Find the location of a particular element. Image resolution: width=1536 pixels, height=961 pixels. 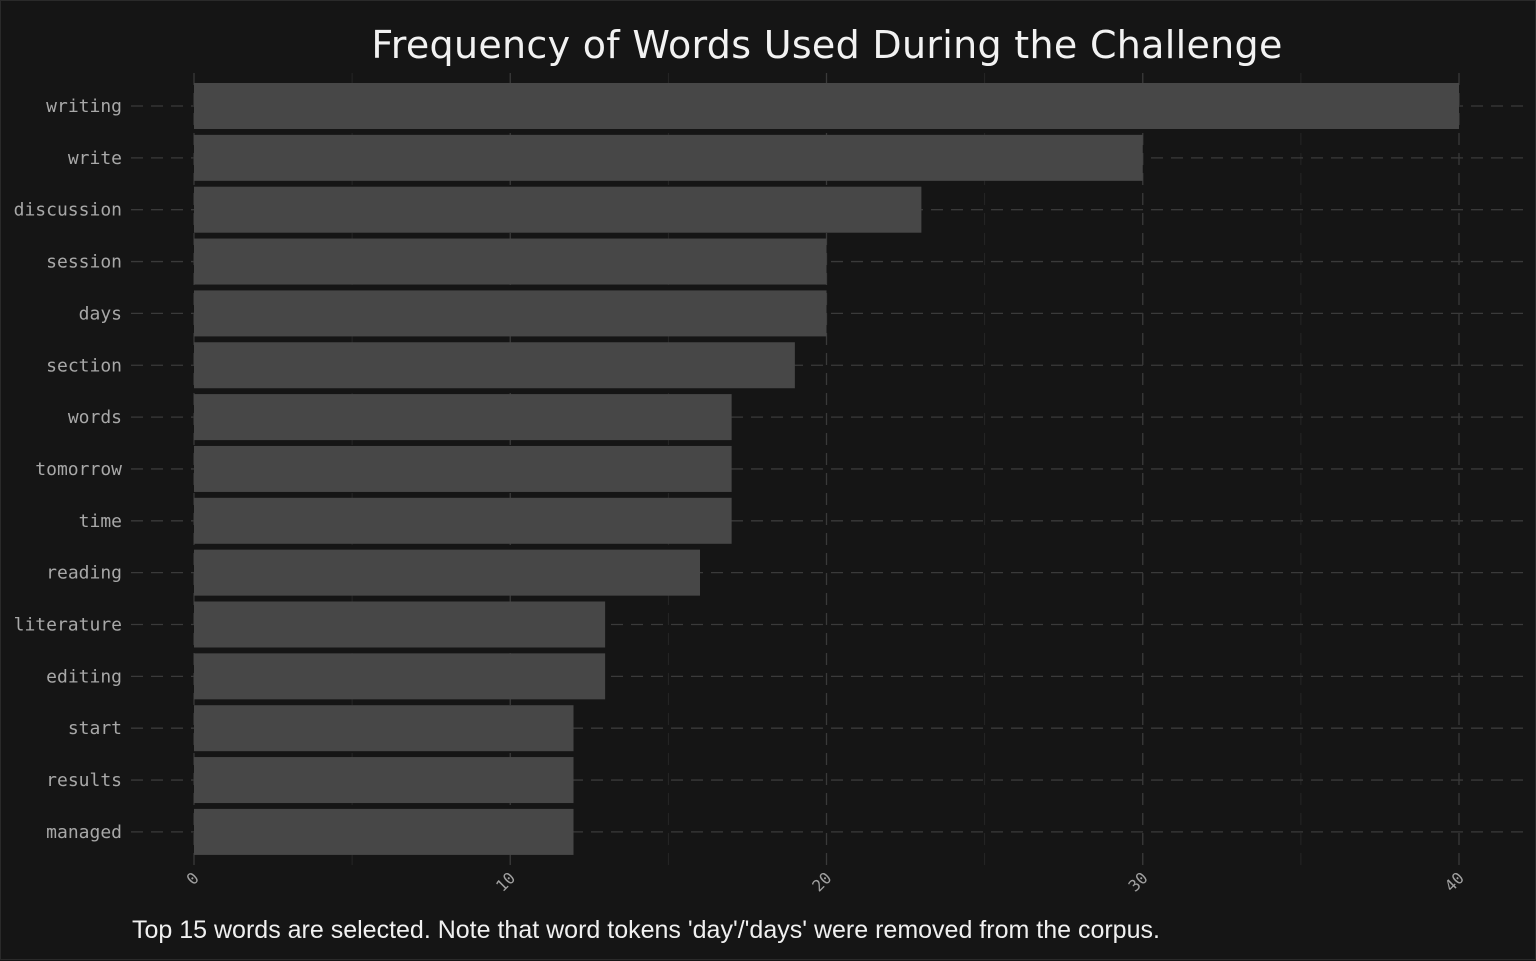

category-label: writing is located at coordinates (84, 106).